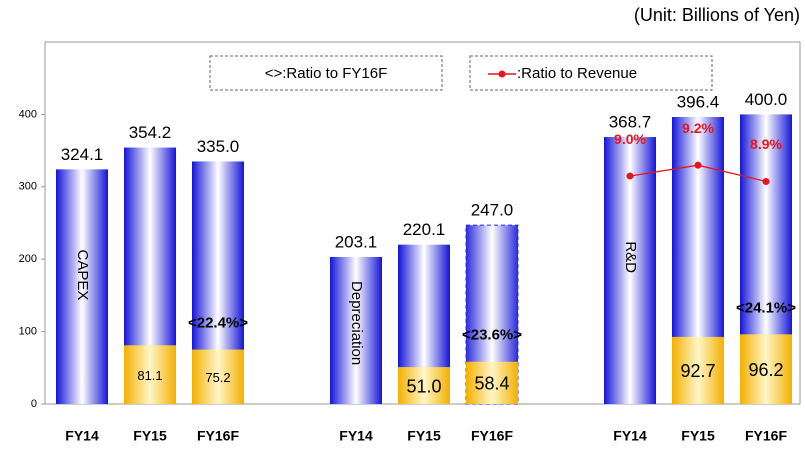  I want to click on bar-total-label: 354.2, so click(150, 132).